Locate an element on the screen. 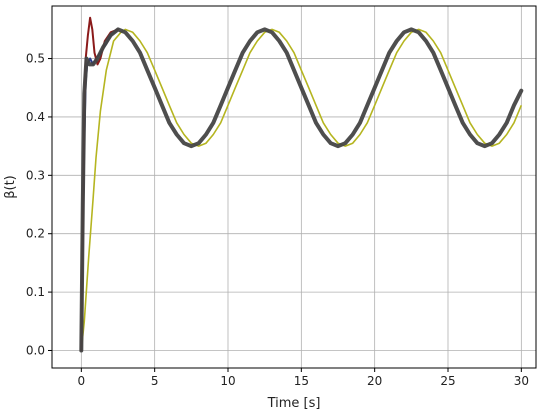  x-tick-label: 0 is located at coordinates (82, 381).